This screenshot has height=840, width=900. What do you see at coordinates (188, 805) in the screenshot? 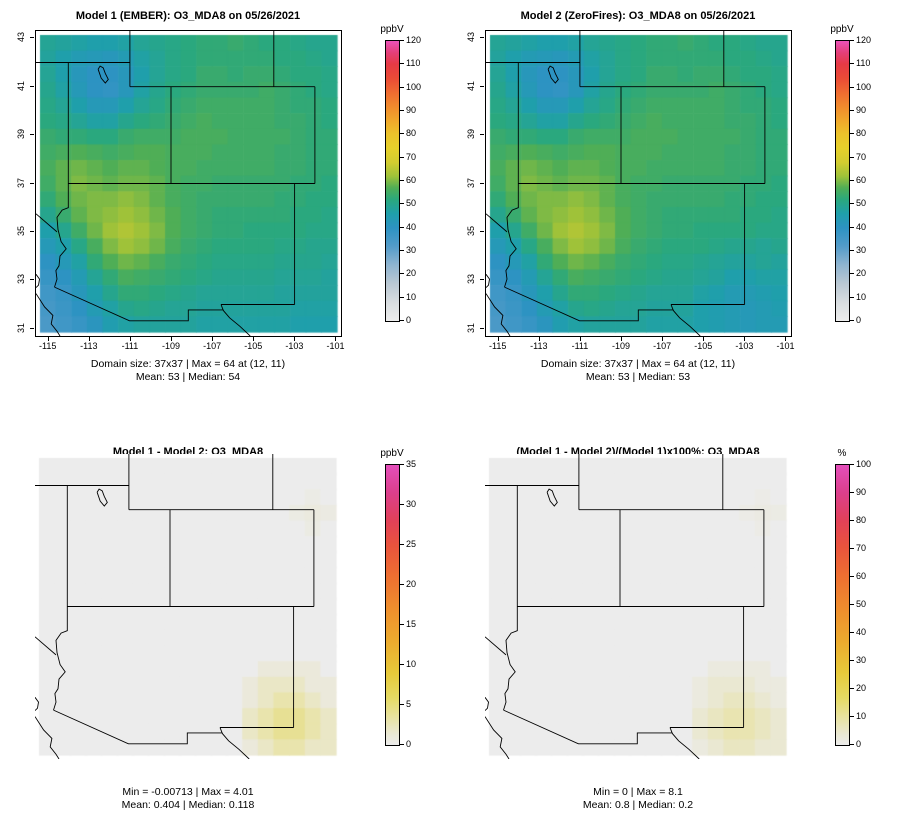
I see `stats-line-2: Mean: 0.404 | Median: 0.118` at bounding box center [188, 805].